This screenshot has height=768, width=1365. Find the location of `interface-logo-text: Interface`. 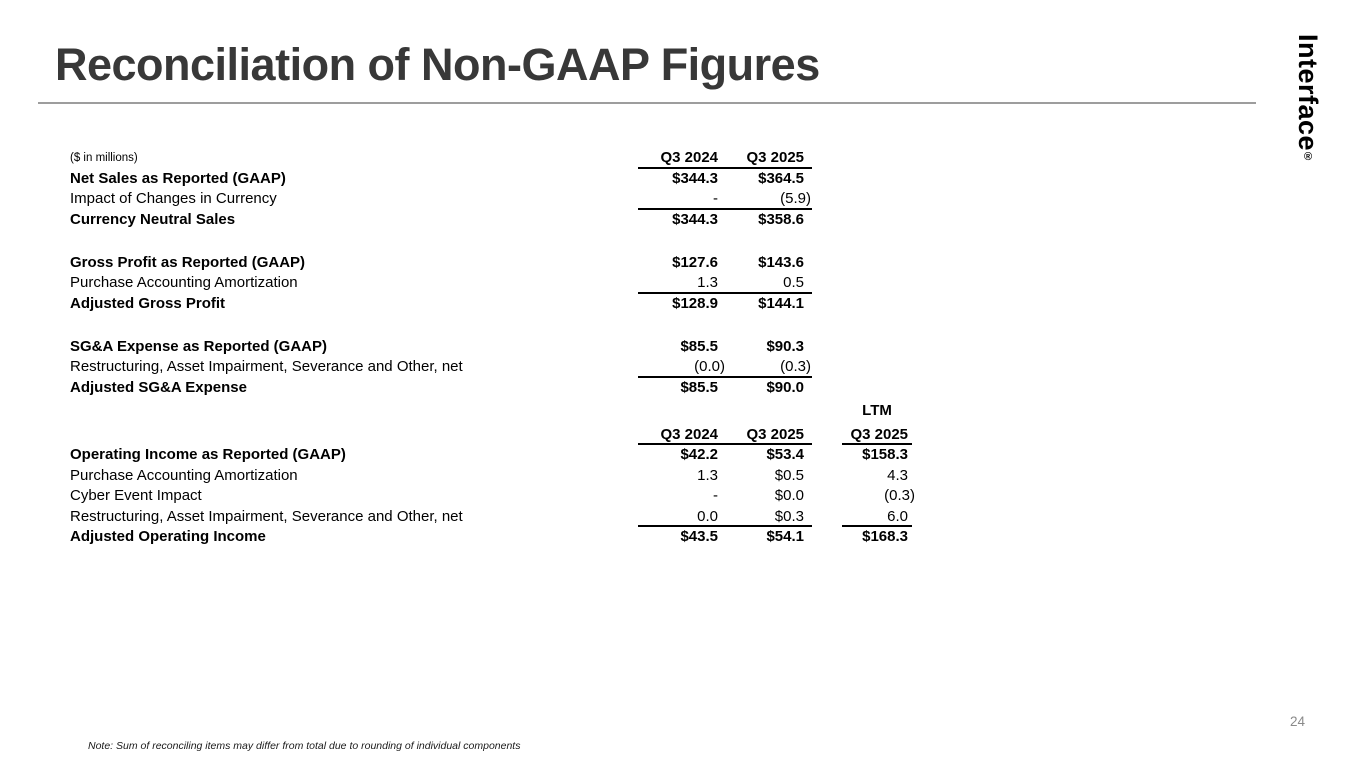

interface-logo-text: Interface is located at coordinates (1308, 93).